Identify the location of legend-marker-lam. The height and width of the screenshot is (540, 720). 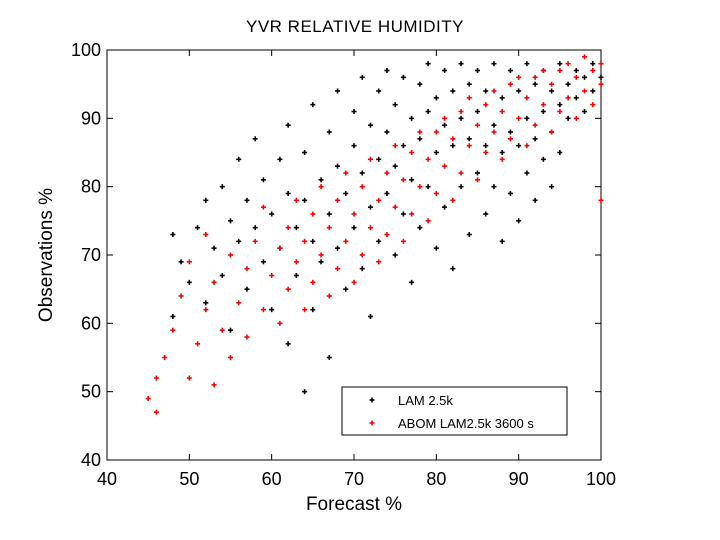
(372, 400).